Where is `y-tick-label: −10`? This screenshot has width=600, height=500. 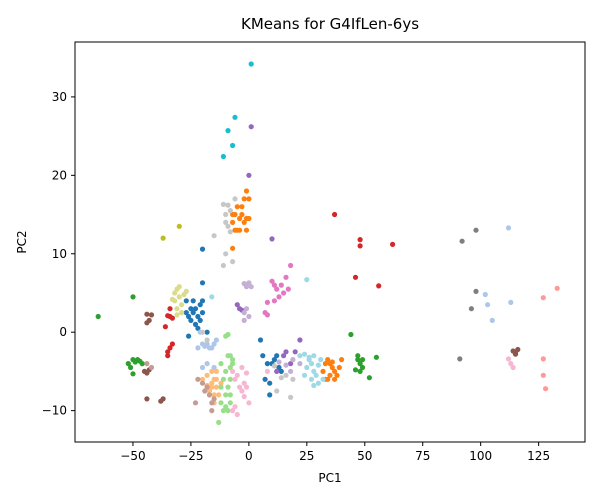 y-tick-label: −10 is located at coordinates (54, 411).